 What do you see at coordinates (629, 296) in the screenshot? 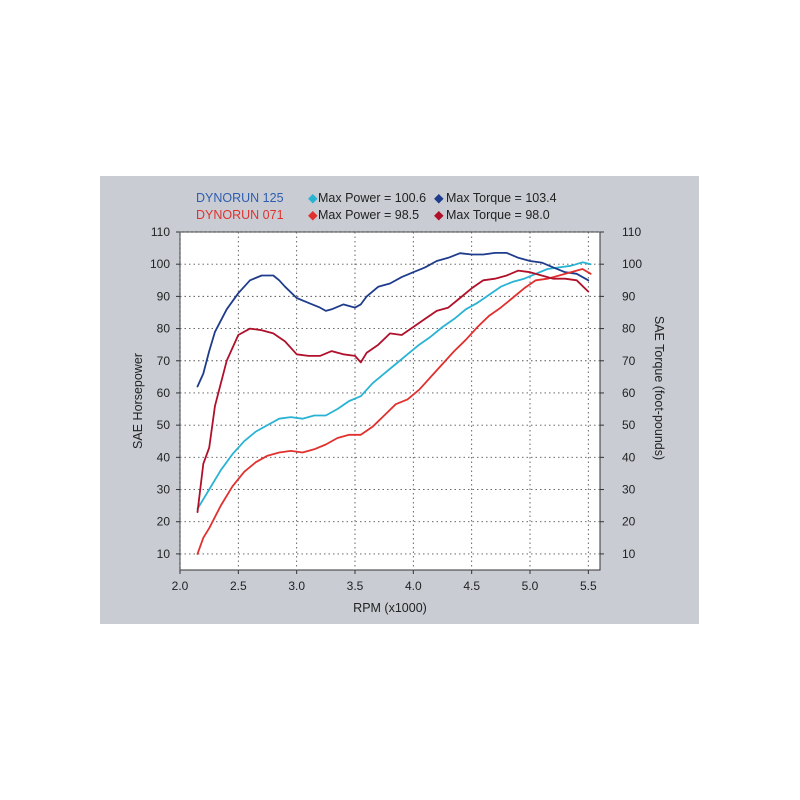
I see `y-tick-label-right: 90` at bounding box center [629, 296].